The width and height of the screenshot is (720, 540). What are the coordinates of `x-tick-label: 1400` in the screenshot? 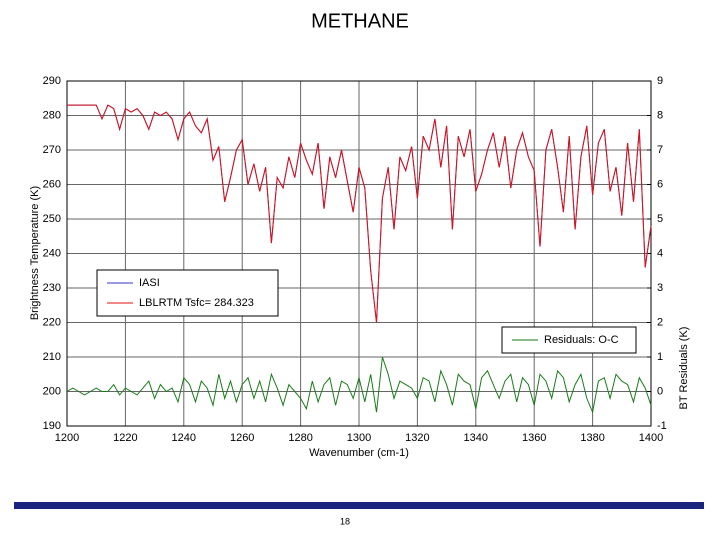 It's located at (651, 438).